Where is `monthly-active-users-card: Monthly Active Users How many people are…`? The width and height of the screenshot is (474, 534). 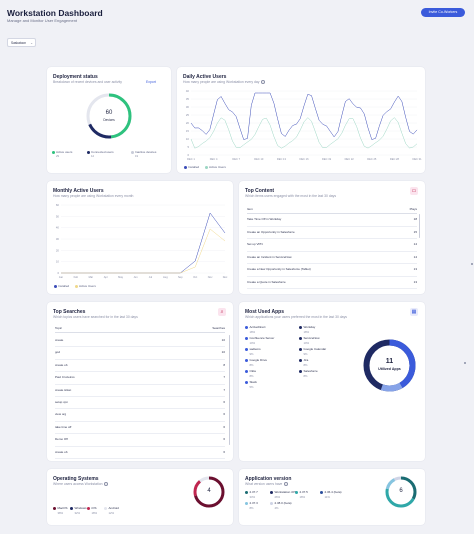
monthly-active-users-card: Monthly Active Users How many people are… is located at coordinates (140, 237).